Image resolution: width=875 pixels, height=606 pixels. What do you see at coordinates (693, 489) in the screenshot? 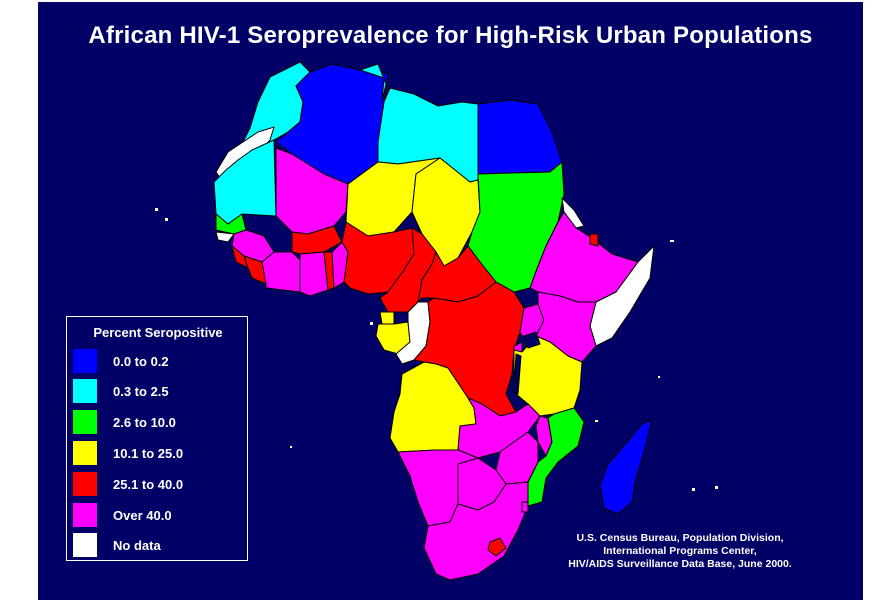
I see `island-reunion` at bounding box center [693, 489].